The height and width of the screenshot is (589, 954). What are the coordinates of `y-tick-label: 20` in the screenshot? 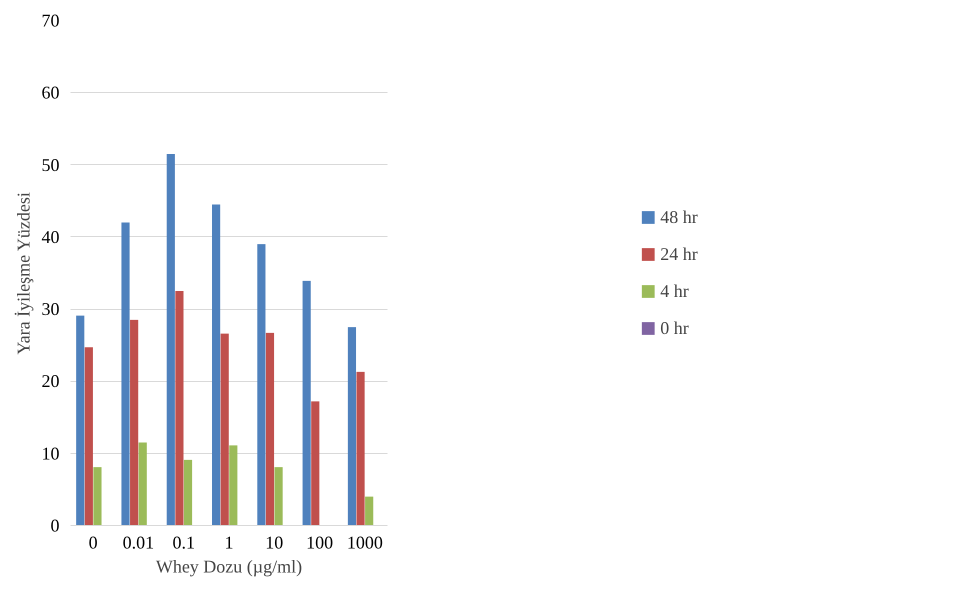 It's located at (51, 381).